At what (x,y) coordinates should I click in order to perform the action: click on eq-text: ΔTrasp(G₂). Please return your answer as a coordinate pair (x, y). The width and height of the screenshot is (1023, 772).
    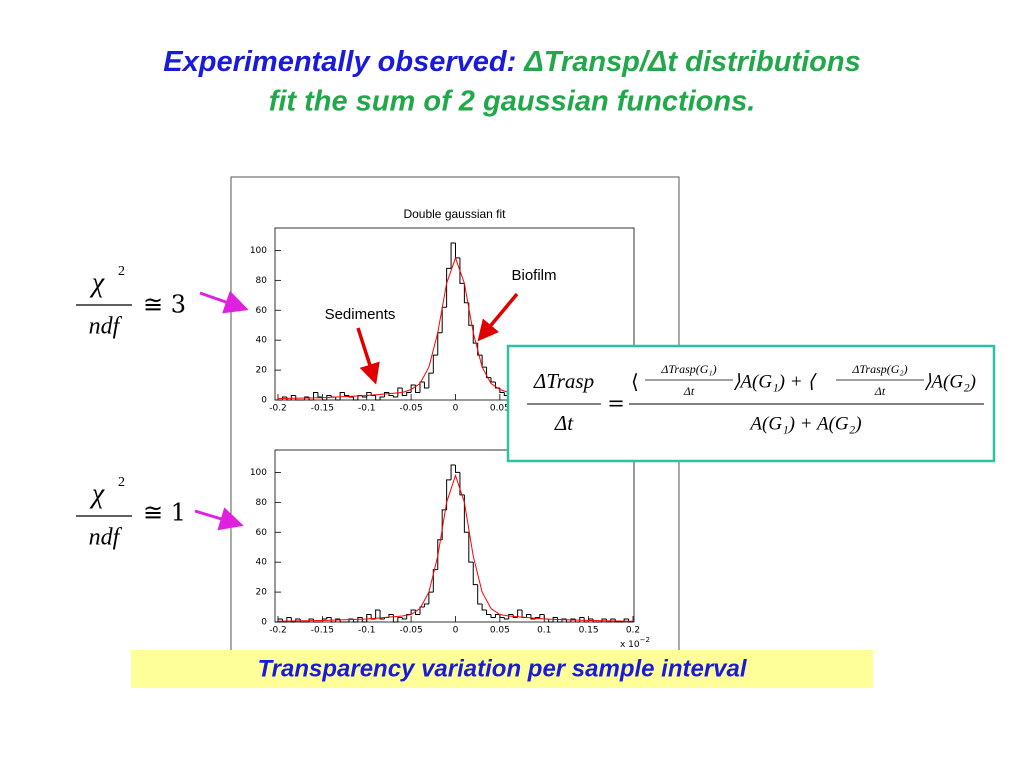
    Looking at the image, I should click on (879, 369).